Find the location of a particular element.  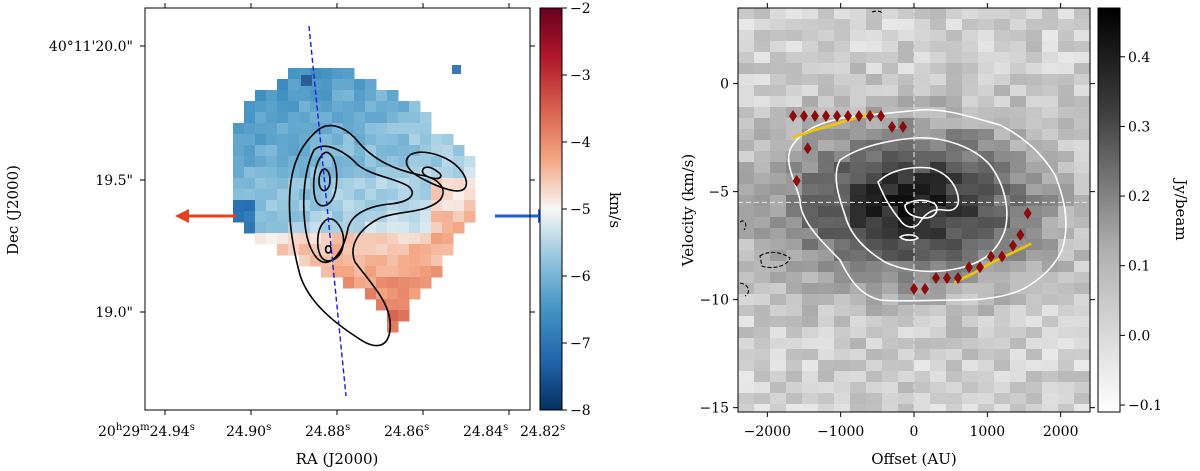

offset-tick-label: 0 is located at coordinates (914, 432).